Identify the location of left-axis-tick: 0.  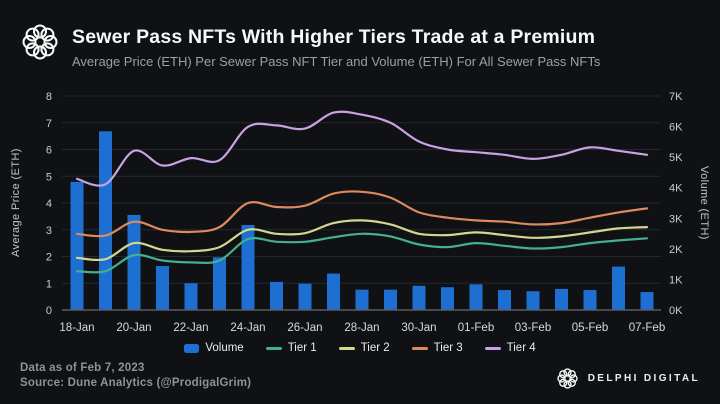
(49, 311).